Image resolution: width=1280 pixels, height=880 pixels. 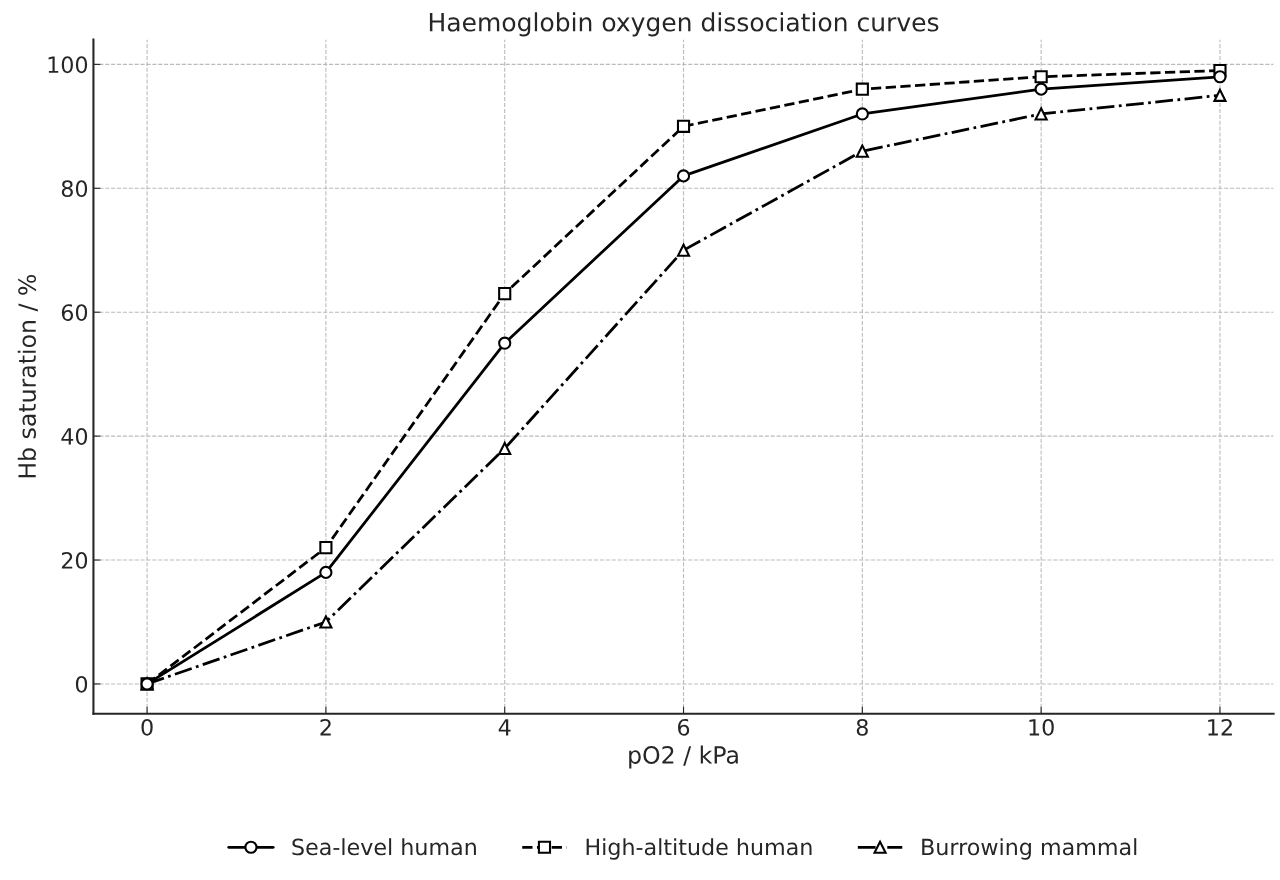 I want to click on x-tick-label: 2, so click(x=325, y=727).